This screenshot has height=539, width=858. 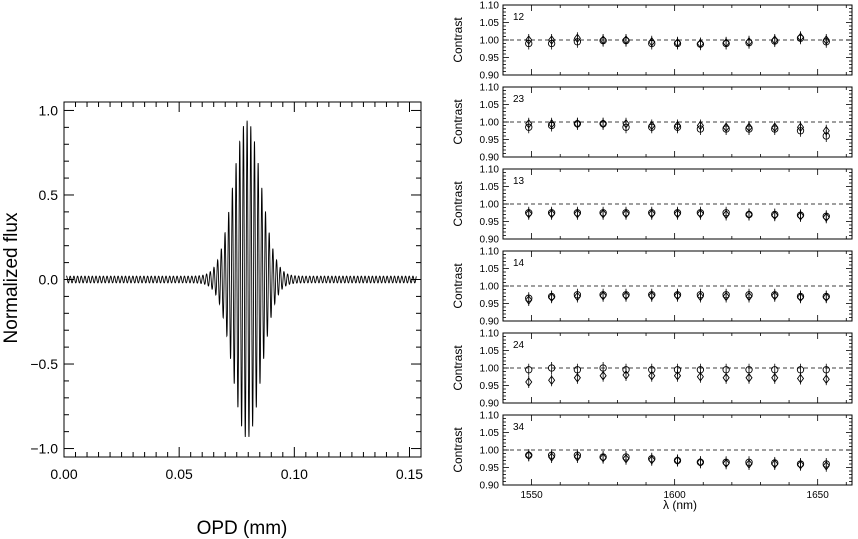 I want to click on fringe-ylabel: Normalized flux, so click(x=11, y=277).